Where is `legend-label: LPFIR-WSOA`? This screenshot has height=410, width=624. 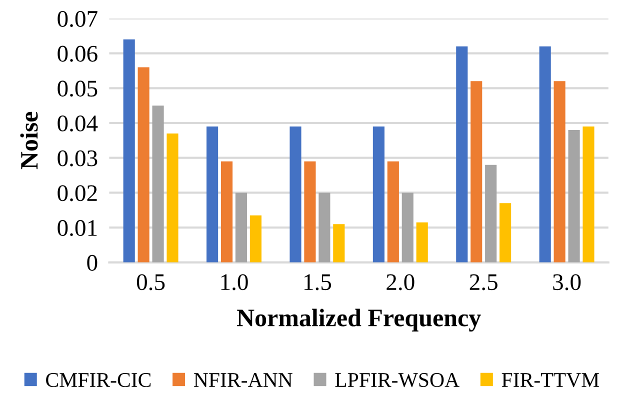
legend-label: LPFIR-WSOA is located at coordinates (397, 380).